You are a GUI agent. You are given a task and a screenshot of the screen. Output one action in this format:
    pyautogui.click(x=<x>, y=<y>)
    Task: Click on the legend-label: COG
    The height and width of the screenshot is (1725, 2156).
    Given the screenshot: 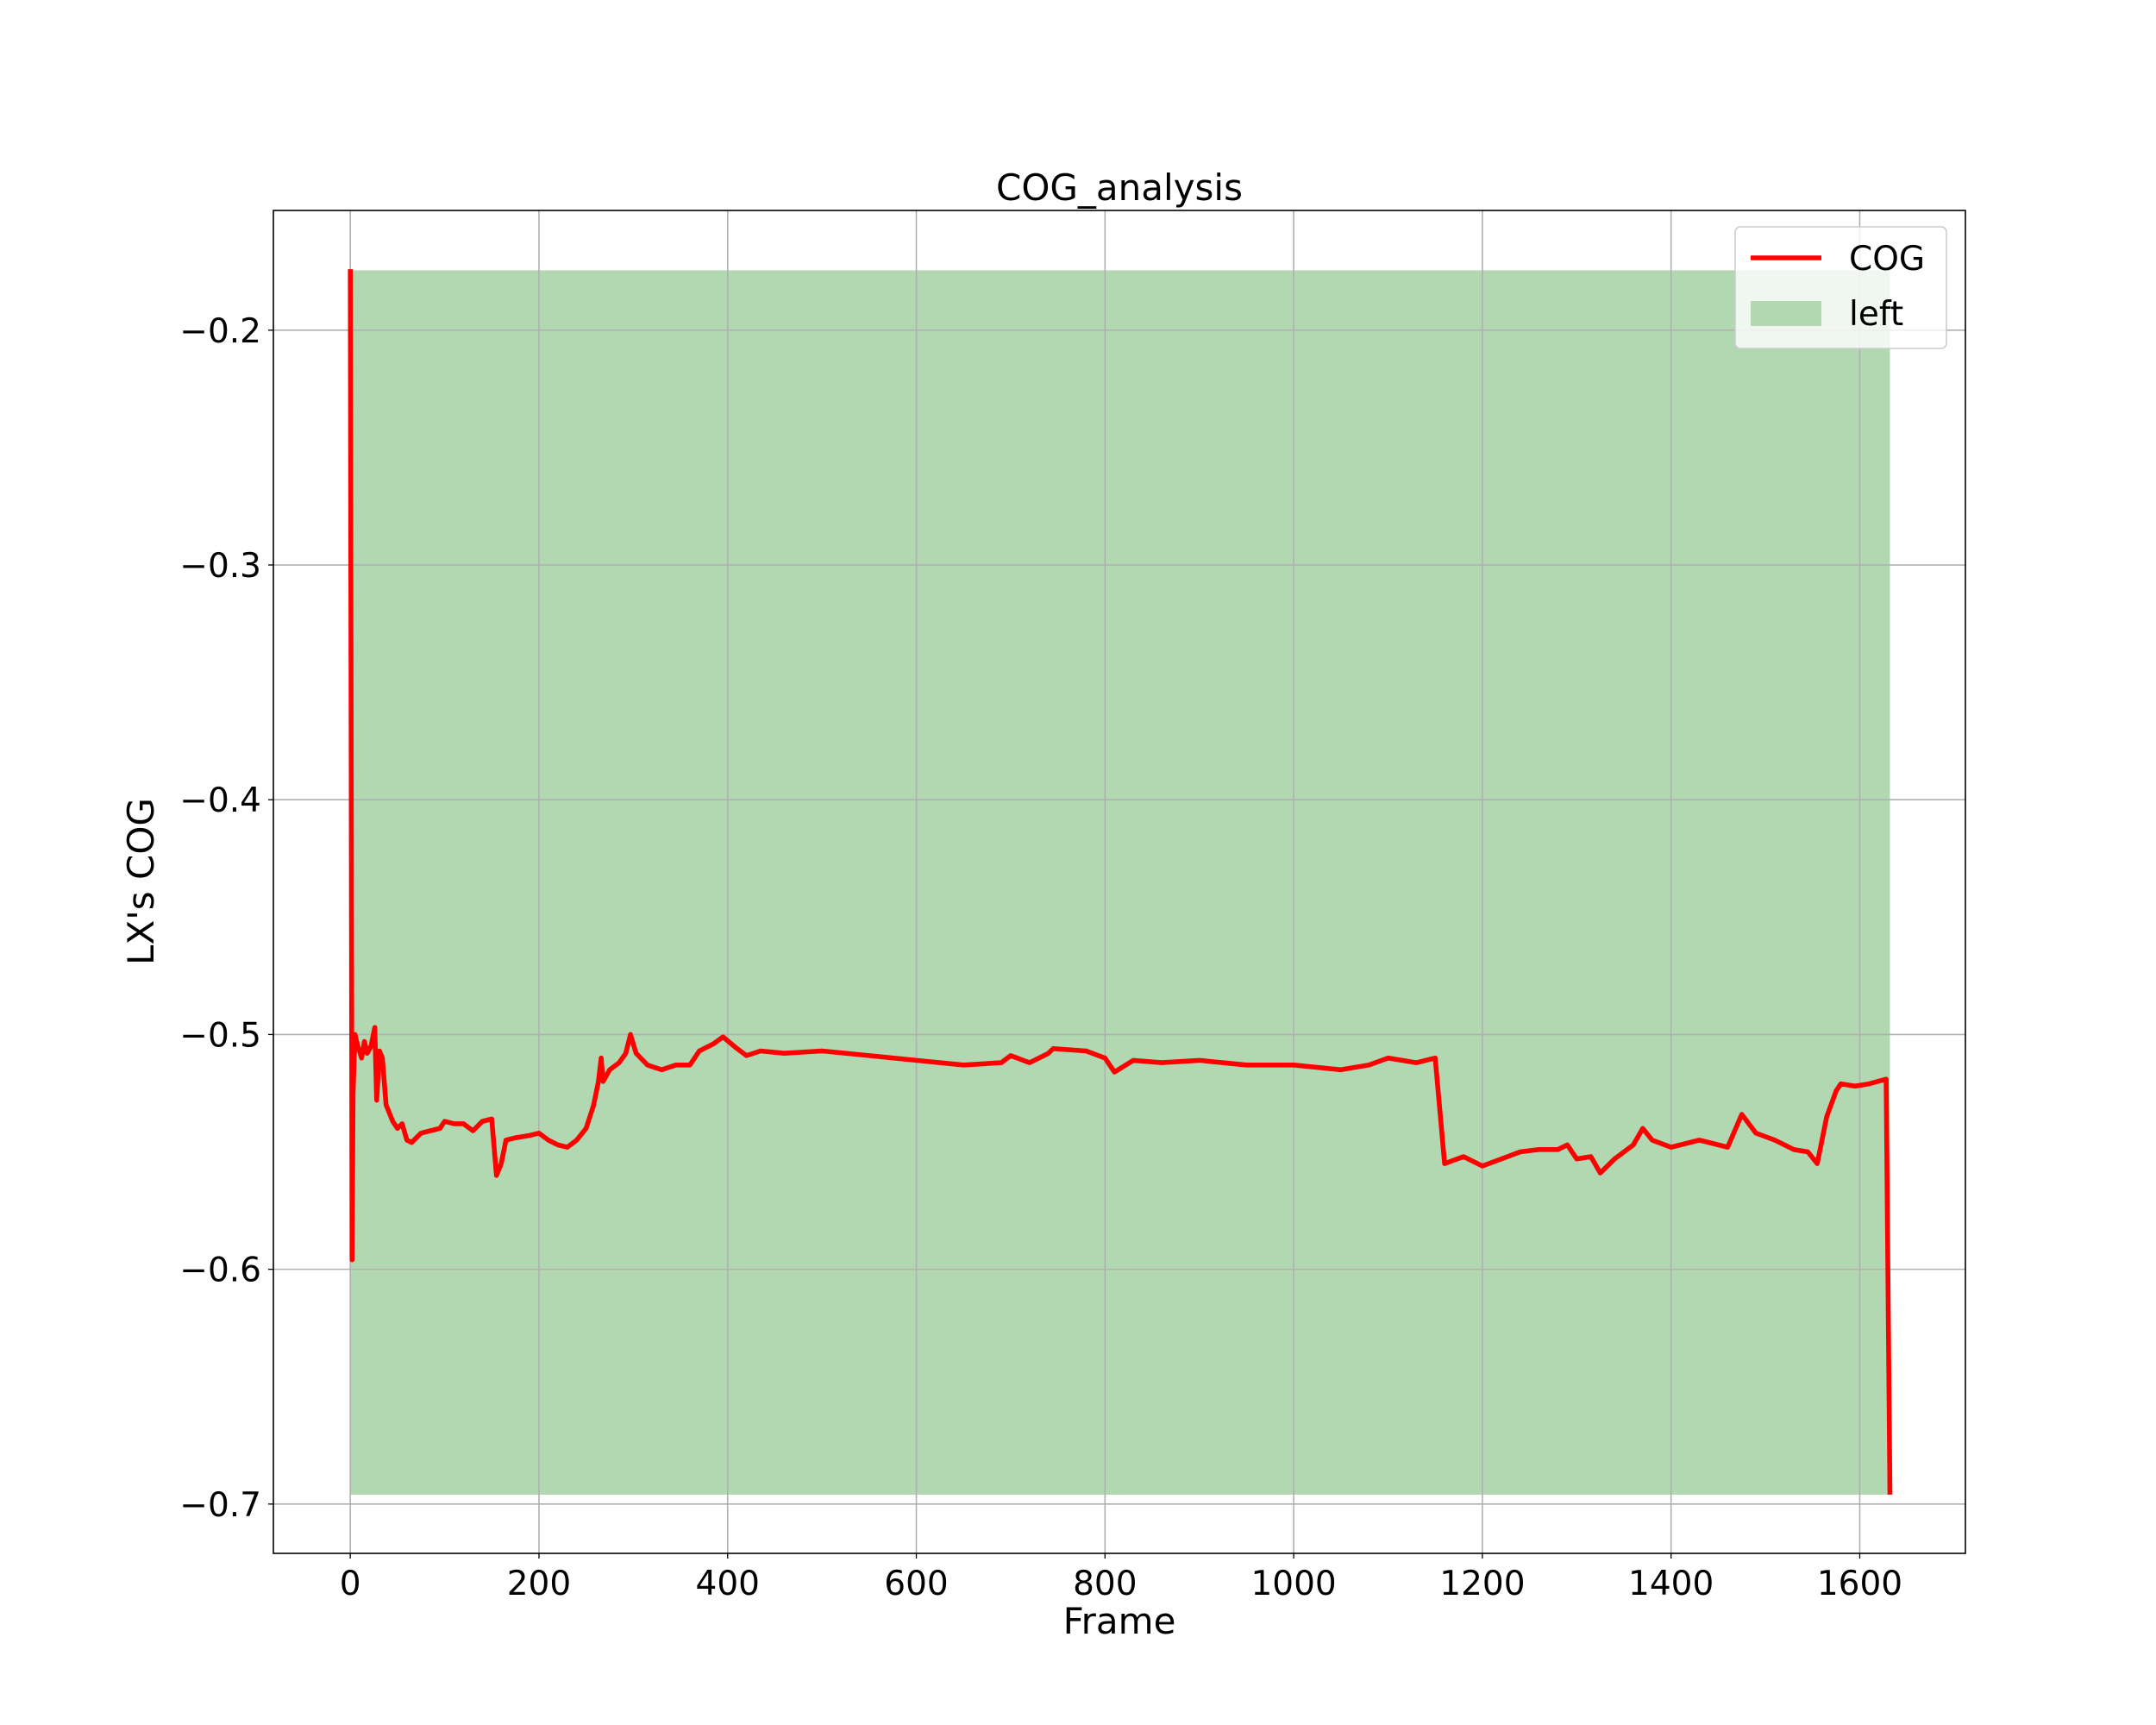 What is the action you would take?
    pyautogui.click(x=1887, y=259)
    